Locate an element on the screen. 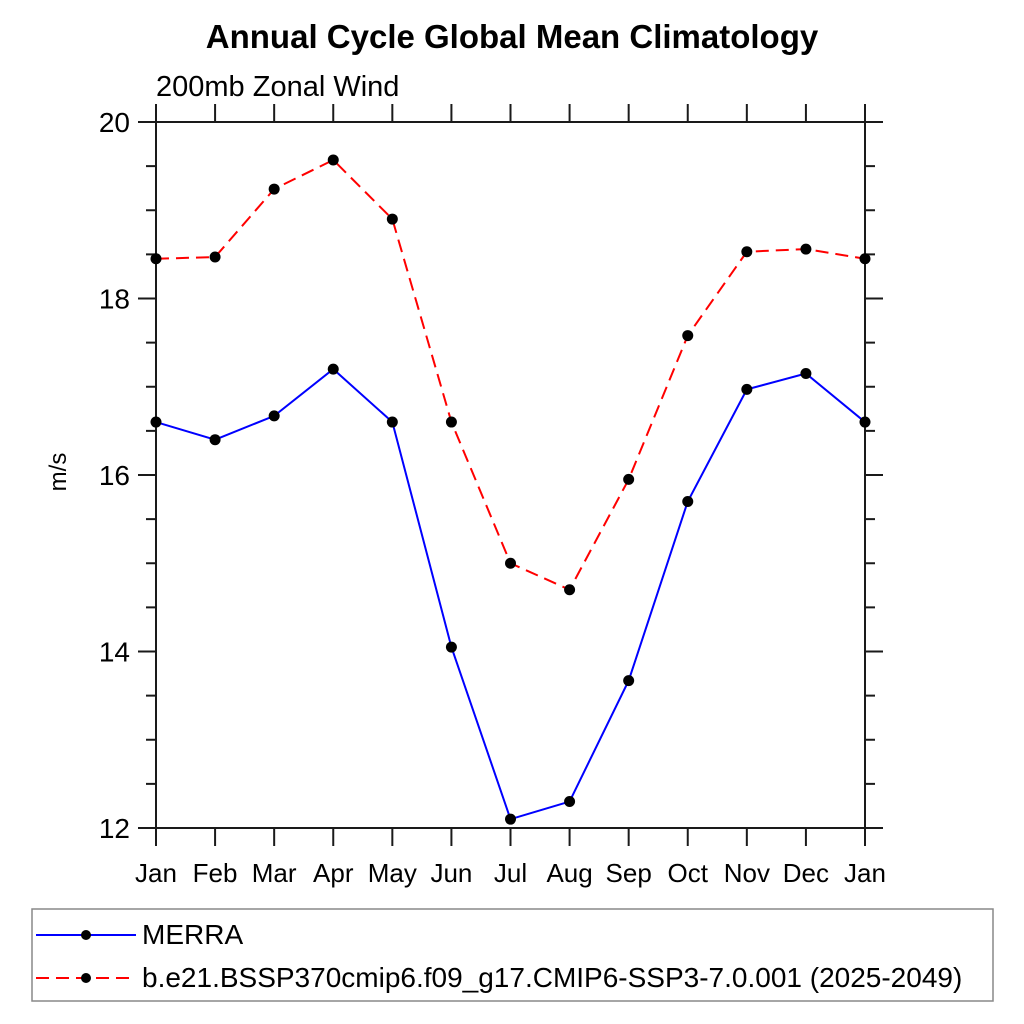 The image size is (1024, 1024). y-tick-label: 16 is located at coordinates (114, 475).